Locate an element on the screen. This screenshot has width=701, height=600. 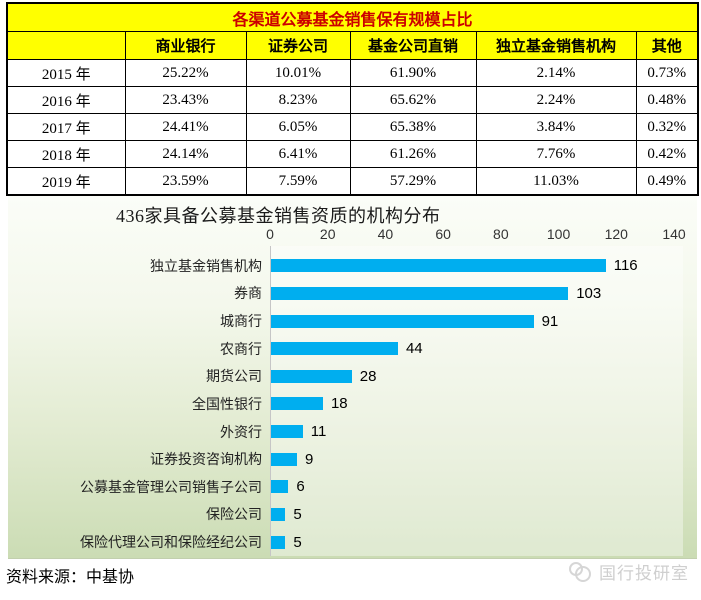
bar-track: 28 is located at coordinates (484, 376).